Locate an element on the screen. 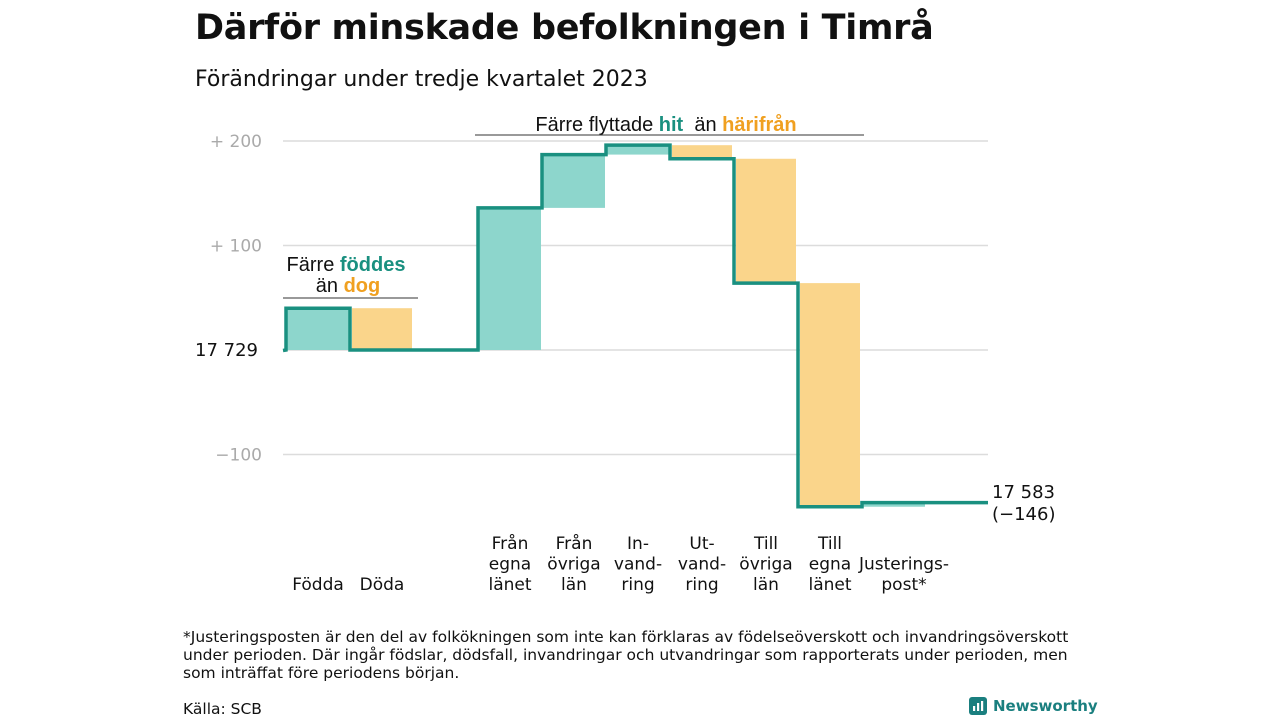 The height and width of the screenshot is (720, 1280). chart-title: Därför minskade befolkningen i Timrå is located at coordinates (564, 28).